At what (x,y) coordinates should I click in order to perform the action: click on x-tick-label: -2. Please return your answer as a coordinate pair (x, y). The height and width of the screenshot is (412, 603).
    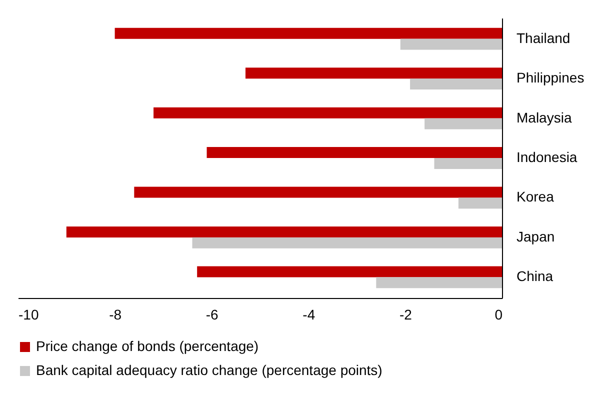
    Looking at the image, I should click on (405, 314).